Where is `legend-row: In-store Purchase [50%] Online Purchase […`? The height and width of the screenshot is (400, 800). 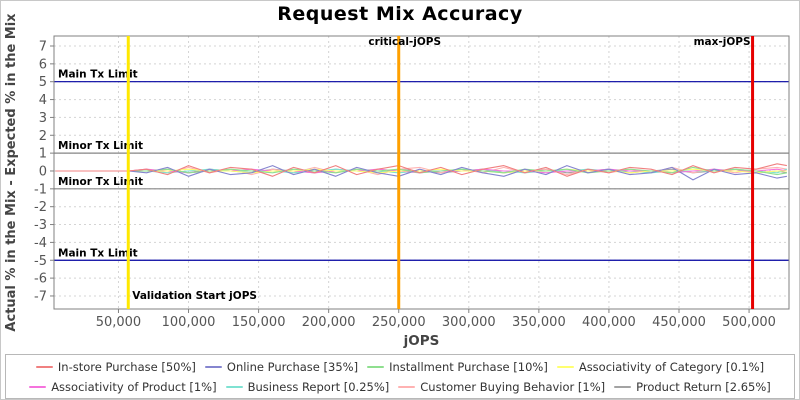 legend-row: In-store Purchase [50%] Online Purchase [… is located at coordinates (400, 367).